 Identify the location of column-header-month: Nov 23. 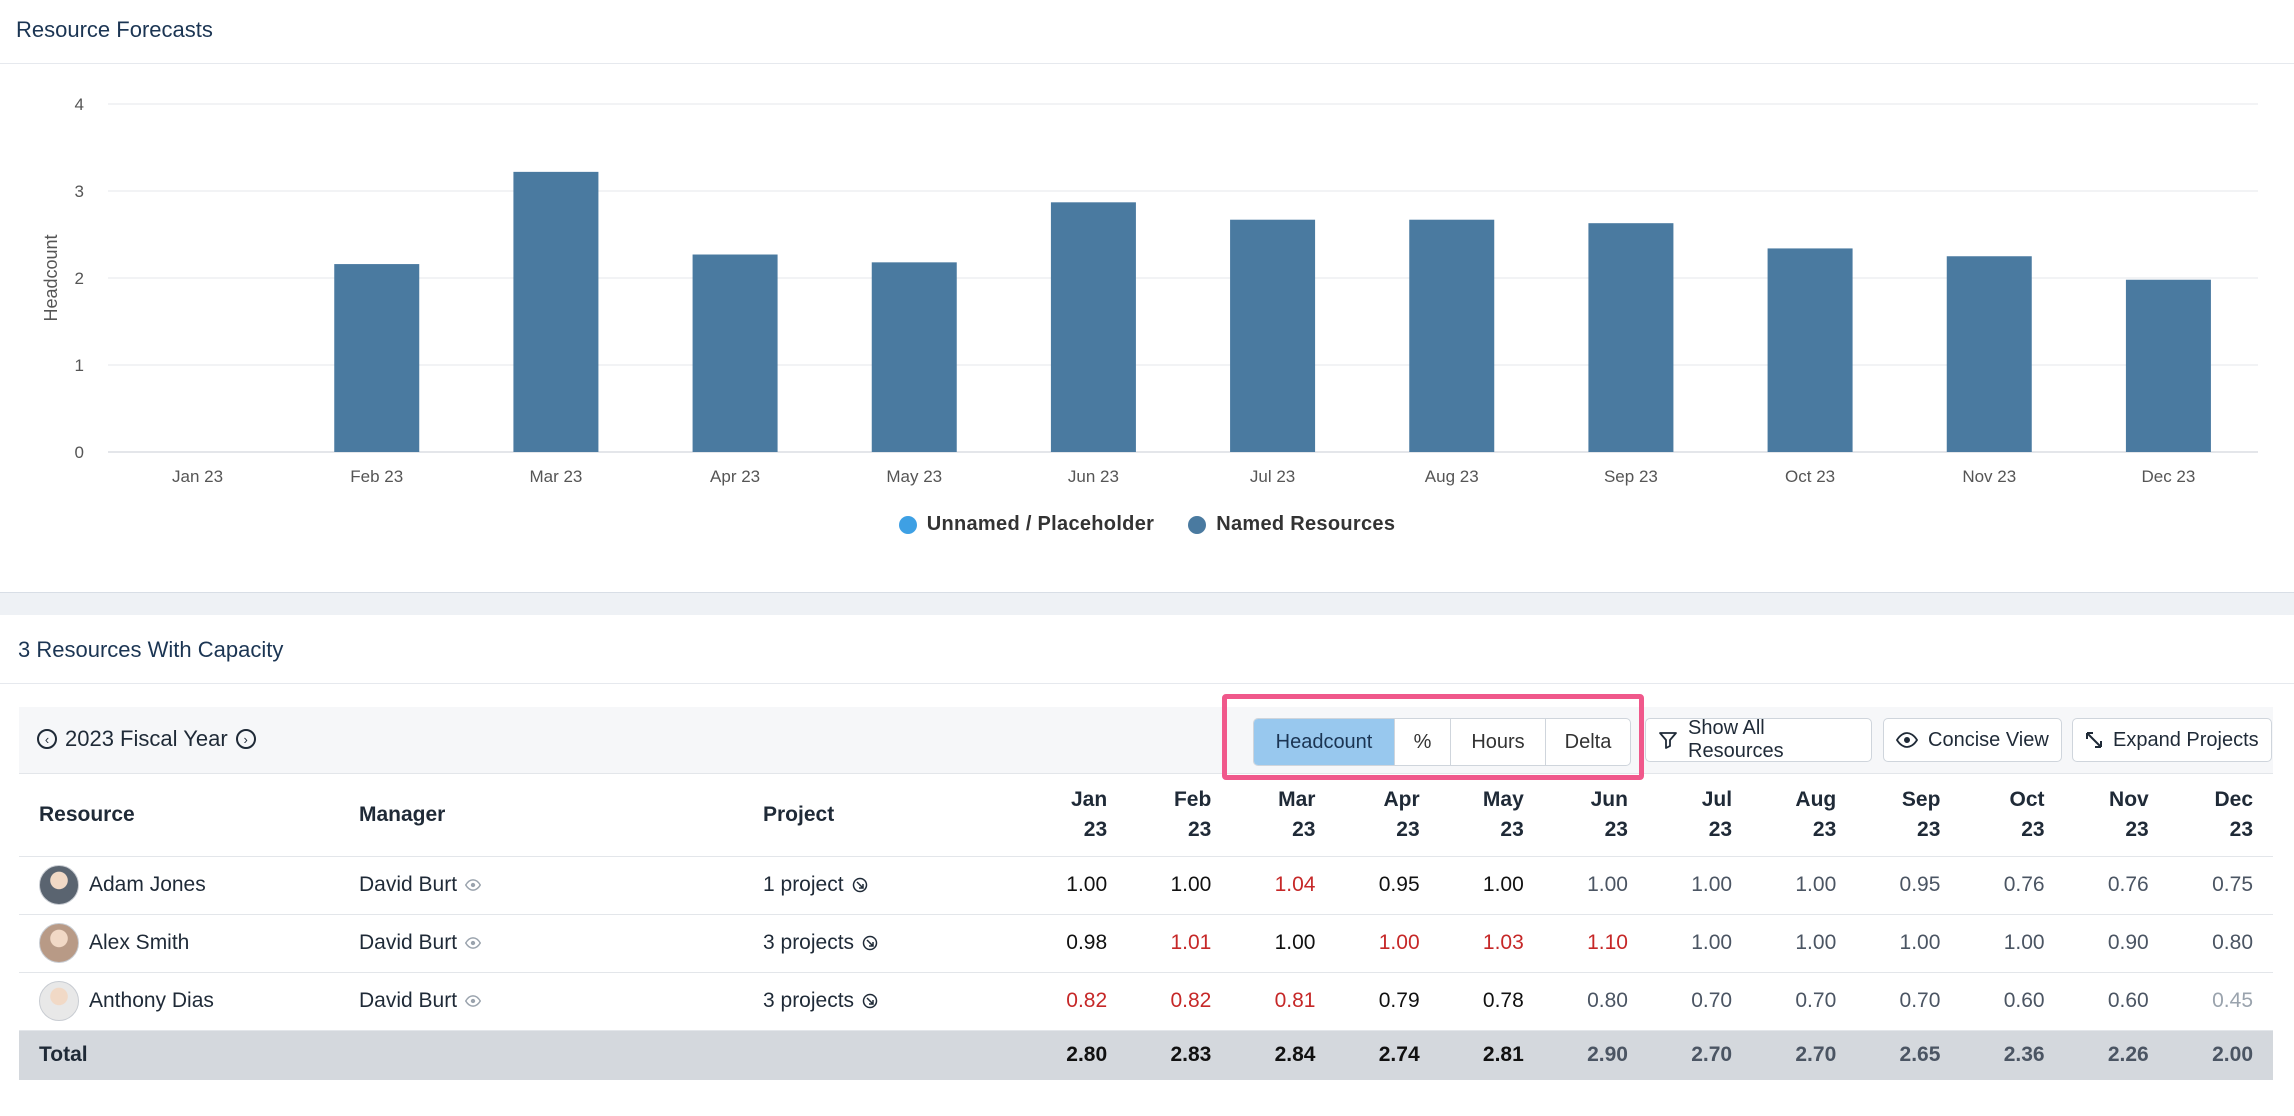
(2117, 815).